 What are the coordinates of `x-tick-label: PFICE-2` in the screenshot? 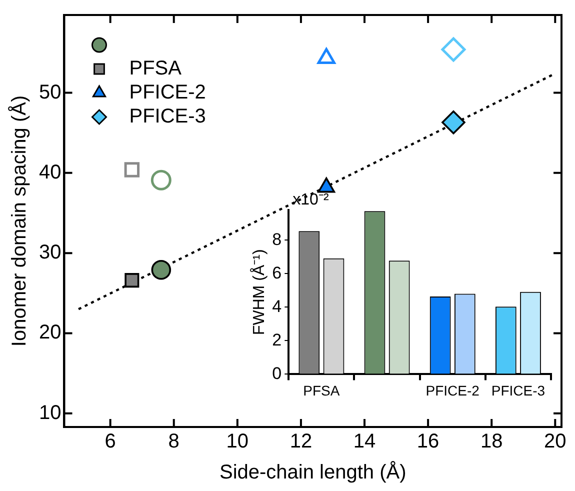 It's located at (453, 390).